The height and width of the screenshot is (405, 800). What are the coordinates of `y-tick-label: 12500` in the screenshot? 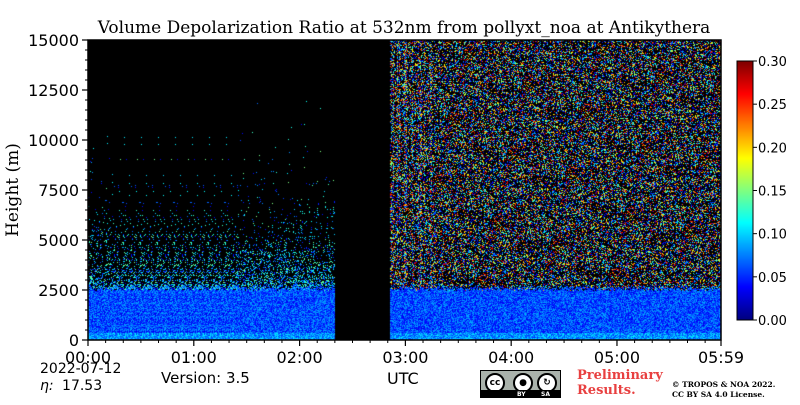 It's located at (53, 90).